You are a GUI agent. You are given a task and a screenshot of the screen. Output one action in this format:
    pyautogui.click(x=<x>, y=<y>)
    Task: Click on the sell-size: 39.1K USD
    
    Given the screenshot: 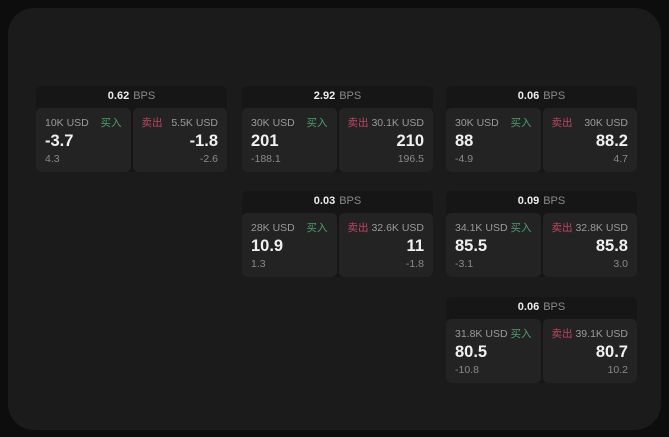 What is the action you would take?
    pyautogui.click(x=601, y=333)
    